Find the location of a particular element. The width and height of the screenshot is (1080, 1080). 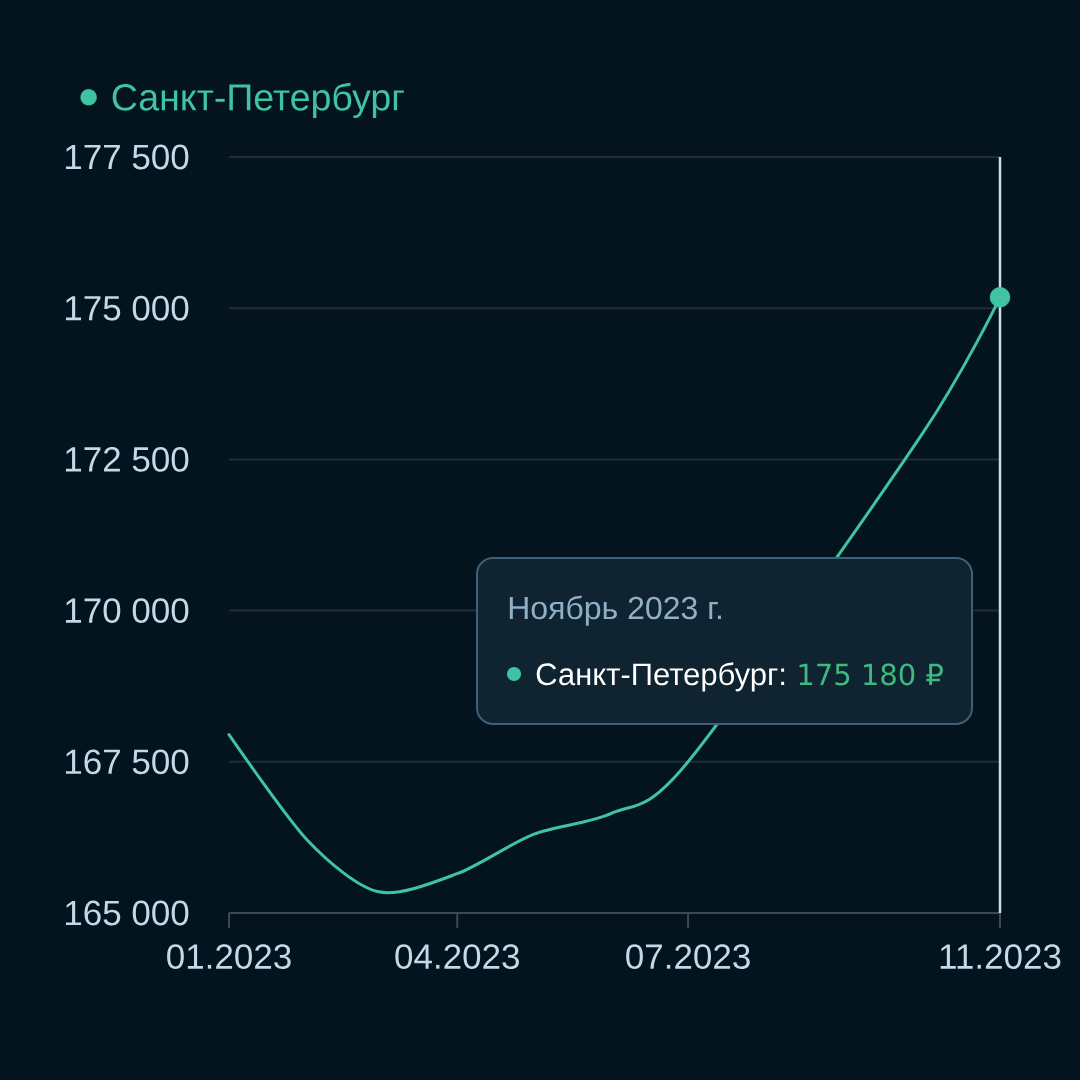

x-tick-label: 11.2023 is located at coordinates (1000, 956).